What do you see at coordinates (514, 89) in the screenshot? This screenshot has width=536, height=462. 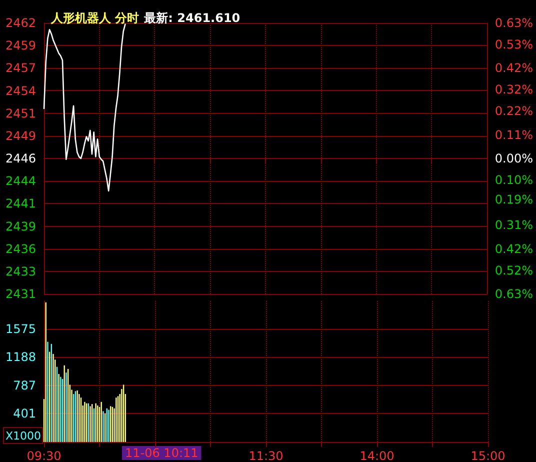 I see `y2-tick-label: 0.32%` at bounding box center [514, 89].